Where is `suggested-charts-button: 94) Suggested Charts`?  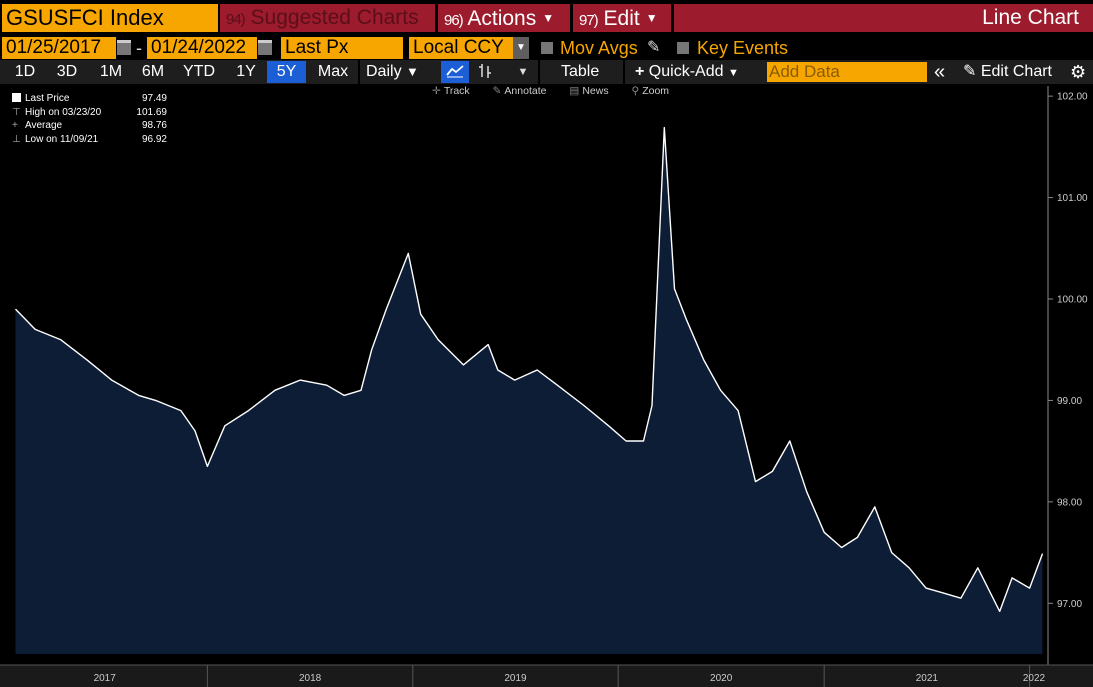 suggested-charts-button: 94) Suggested Charts is located at coordinates (327, 18).